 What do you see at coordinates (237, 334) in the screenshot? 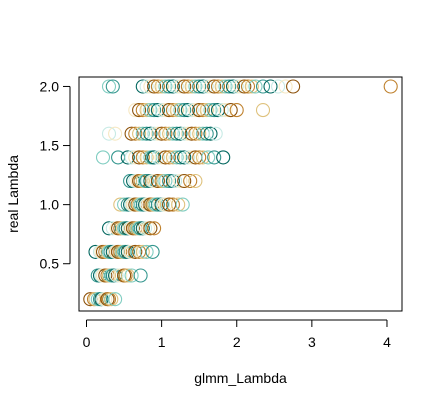
I see `x-axis: 0 1 2 3 4` at bounding box center [237, 334].